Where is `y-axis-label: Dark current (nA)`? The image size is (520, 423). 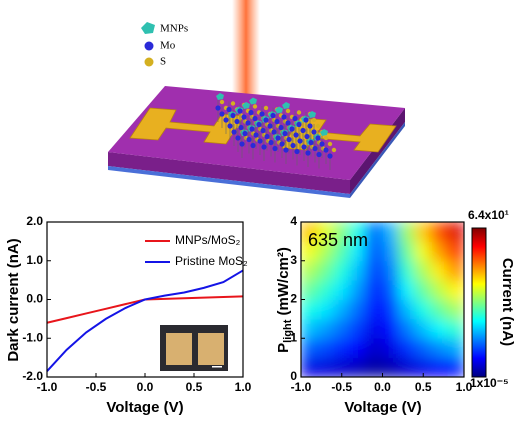
y-axis-label: Dark current (nA) is located at coordinates (13, 299).